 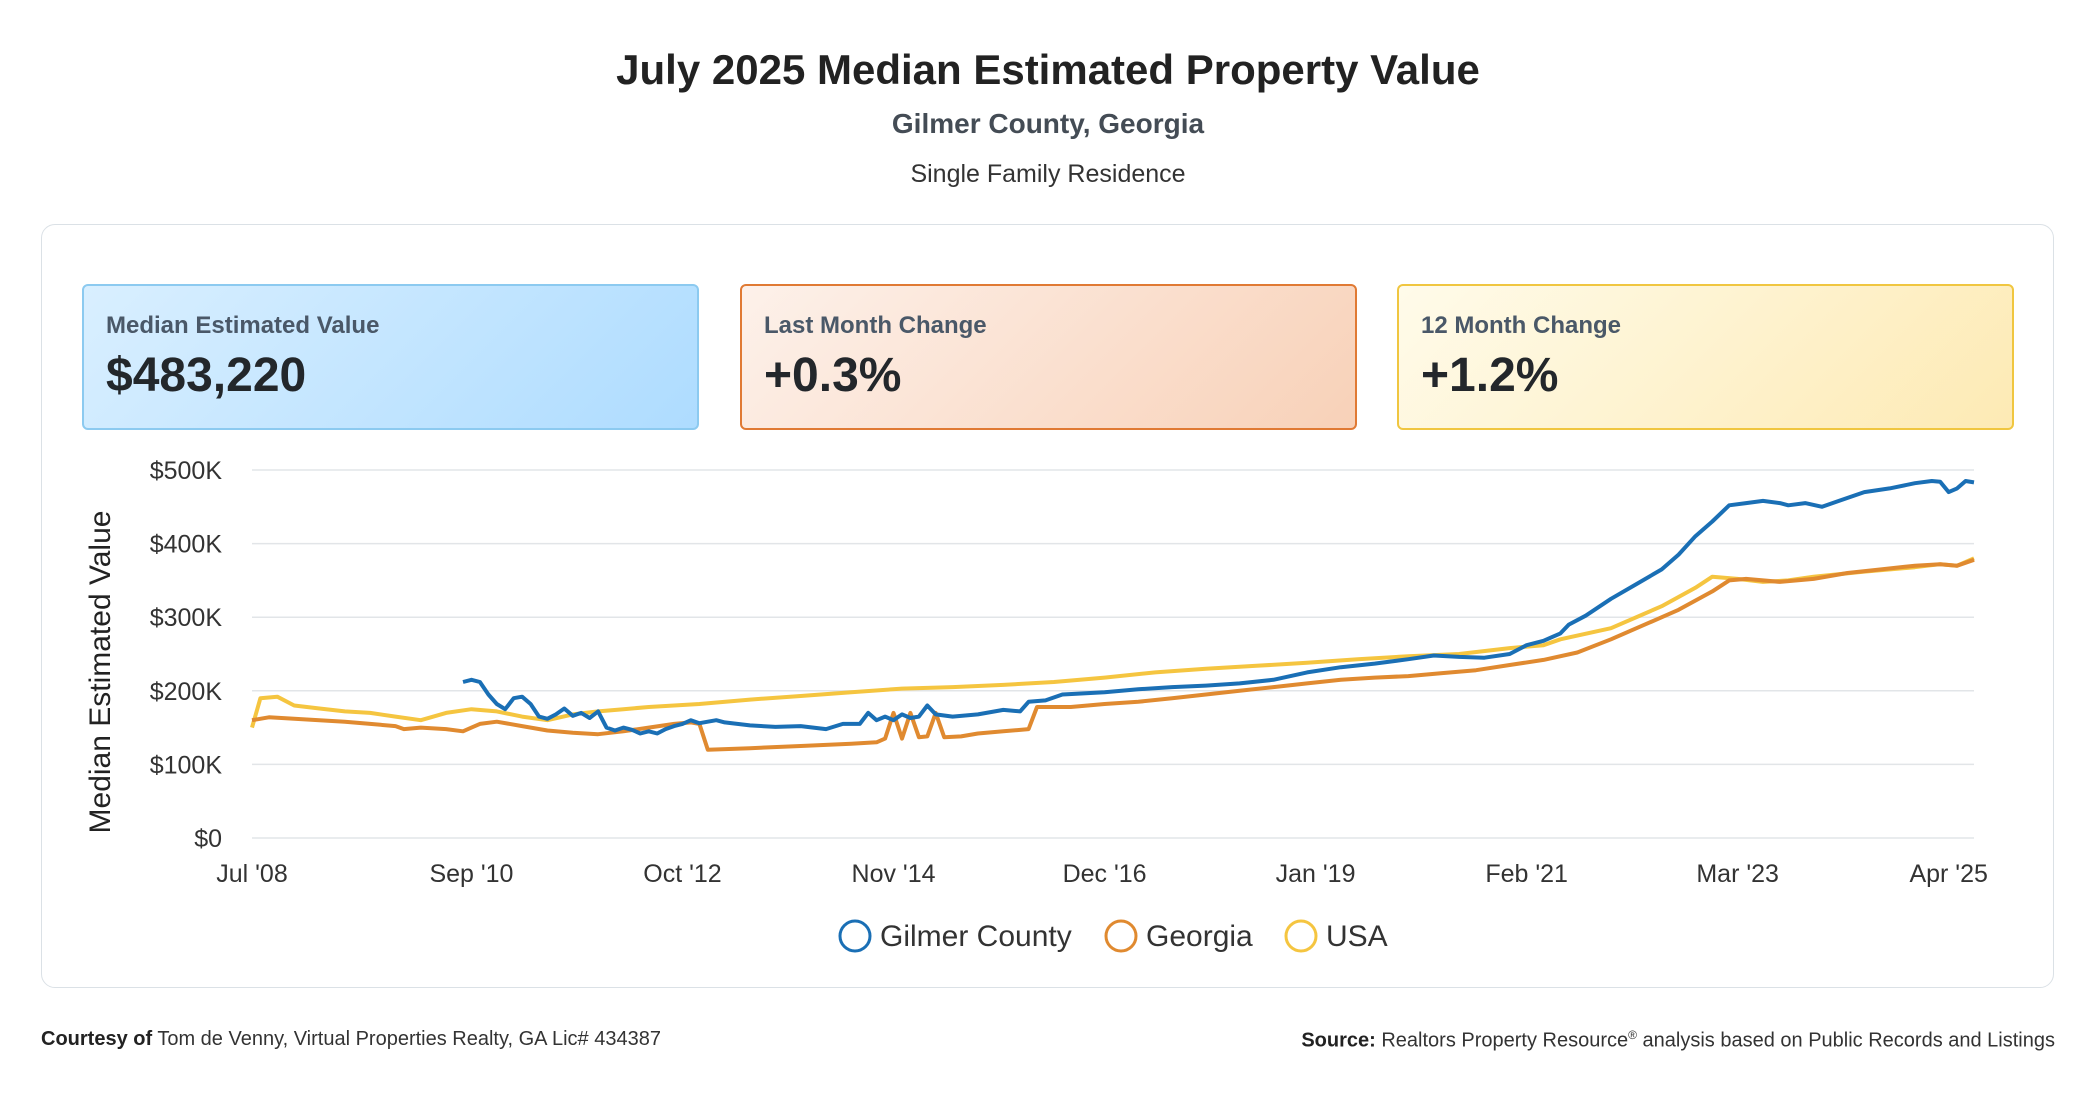 I want to click on courtesy-label: Courtesy of, so click(x=97, y=1039).